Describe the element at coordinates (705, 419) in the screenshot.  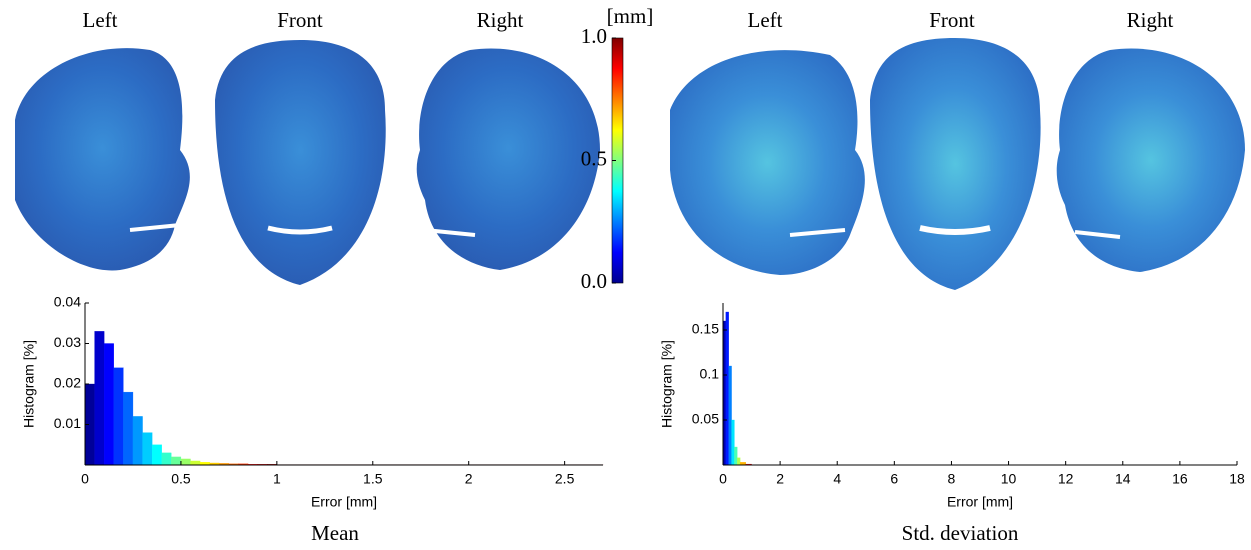
I see `y-tick-label: 0.05` at that location.